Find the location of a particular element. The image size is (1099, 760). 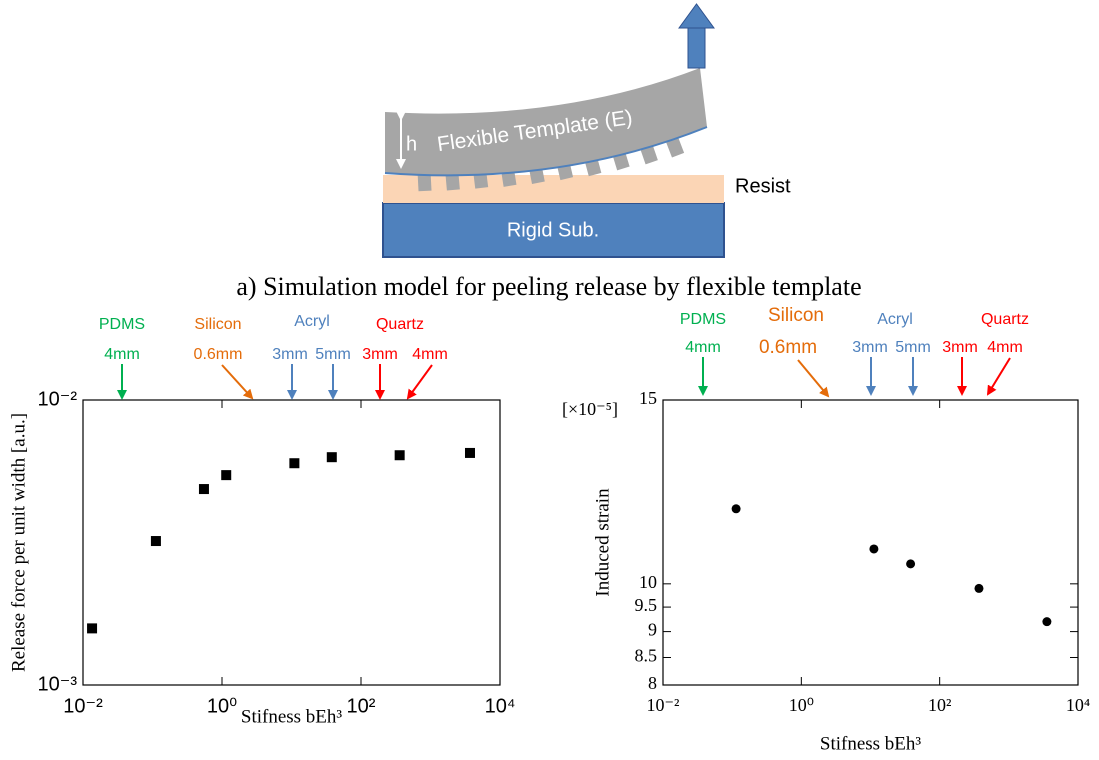

substrate is located at coordinates (553, 230).